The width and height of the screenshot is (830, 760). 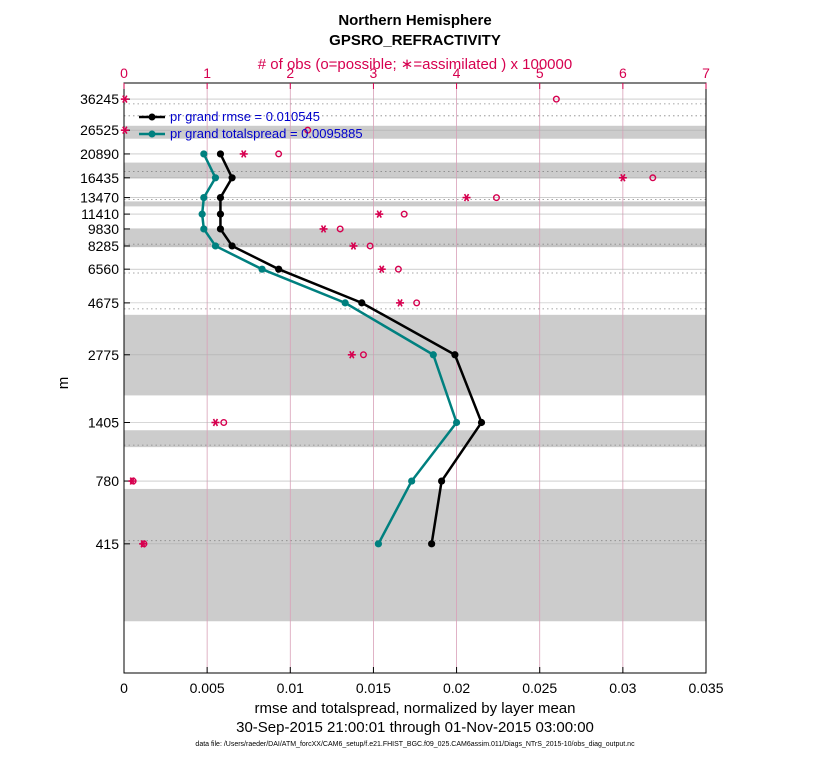 What do you see at coordinates (266, 133) in the screenshot?
I see `legend-spread-label: pr grand totalspread = 0.0095885` at bounding box center [266, 133].